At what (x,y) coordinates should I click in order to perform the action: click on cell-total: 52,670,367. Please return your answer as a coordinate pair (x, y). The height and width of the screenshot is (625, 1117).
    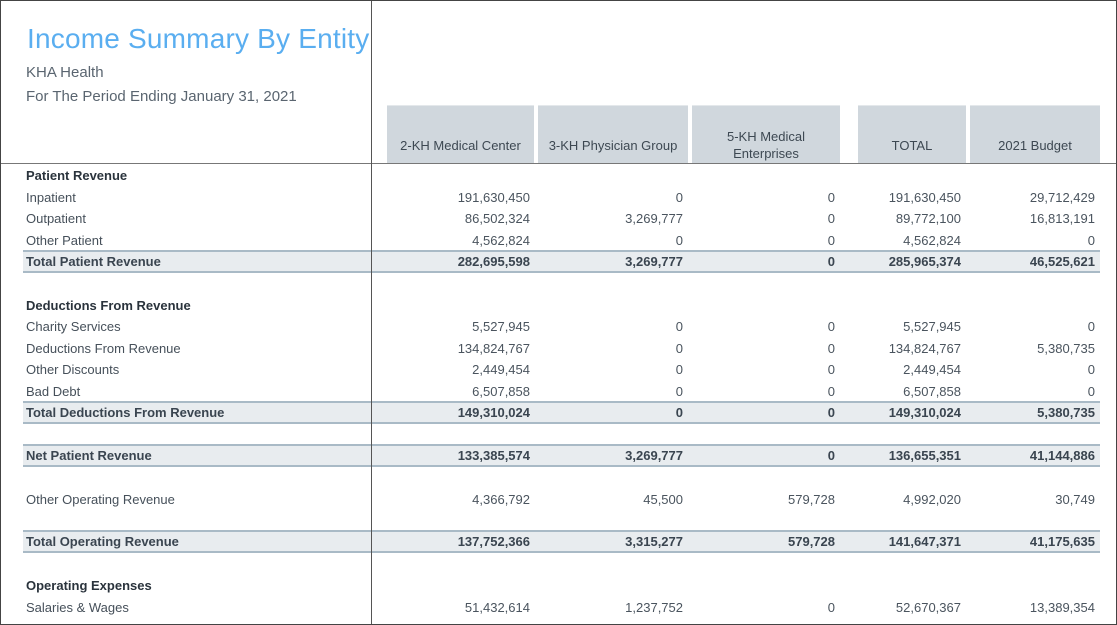
    Looking at the image, I should click on (928, 607).